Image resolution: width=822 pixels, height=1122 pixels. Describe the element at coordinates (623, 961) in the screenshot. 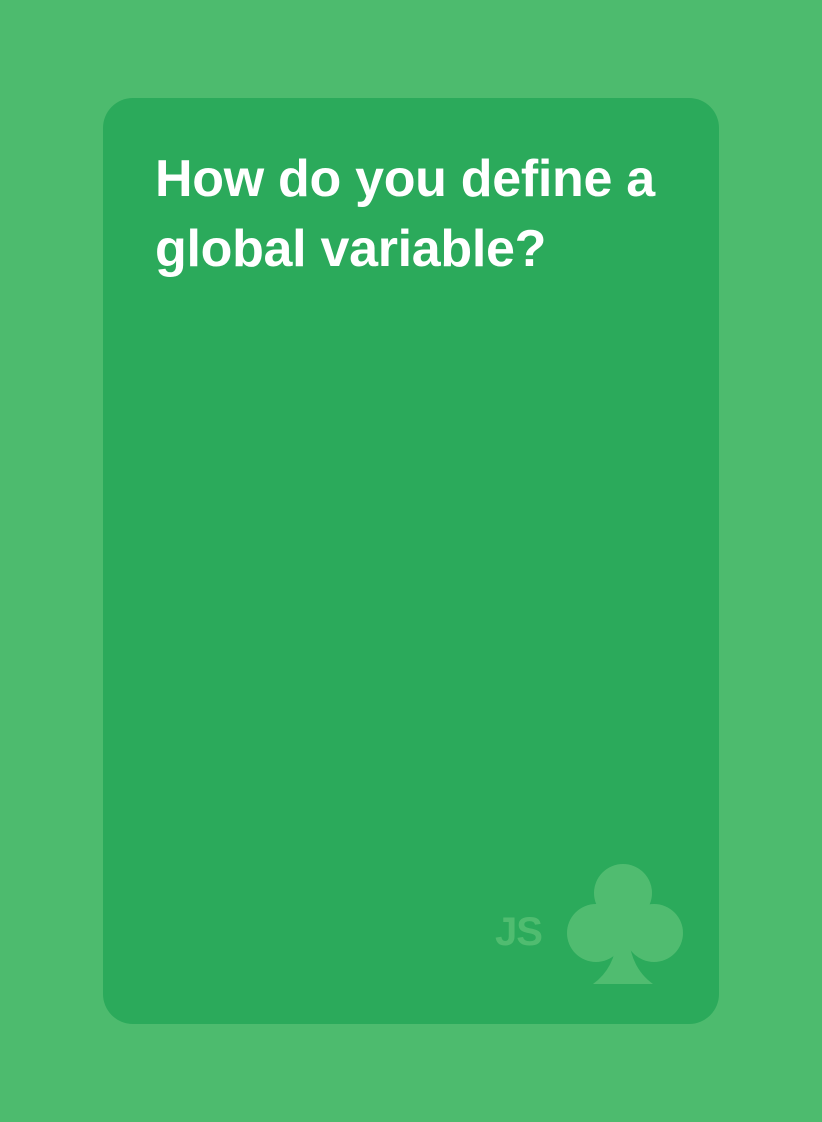

I see `club-icon-stem` at that location.